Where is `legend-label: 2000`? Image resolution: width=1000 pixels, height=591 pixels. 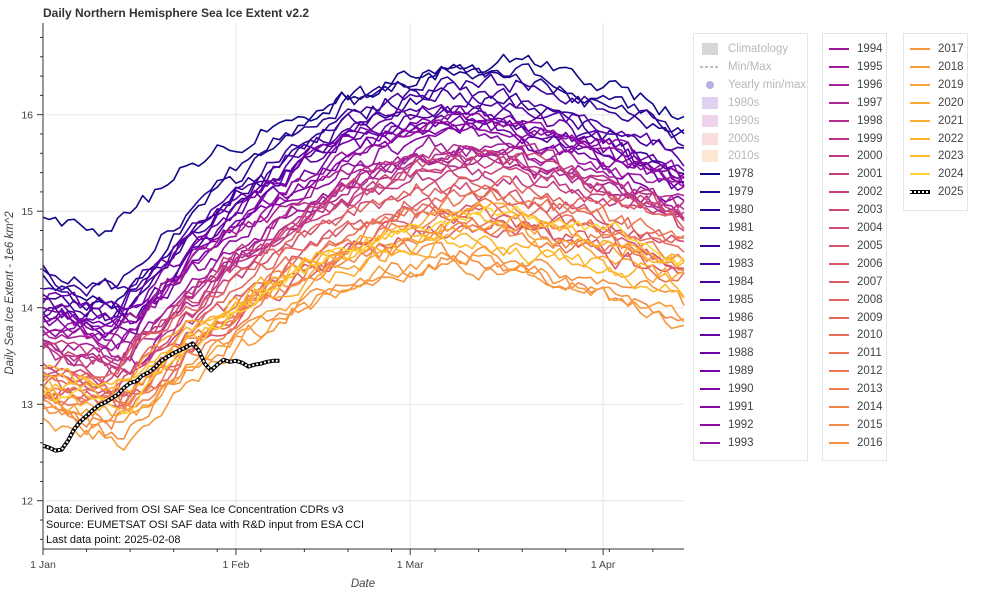
legend-label: 2000 is located at coordinates (870, 156).